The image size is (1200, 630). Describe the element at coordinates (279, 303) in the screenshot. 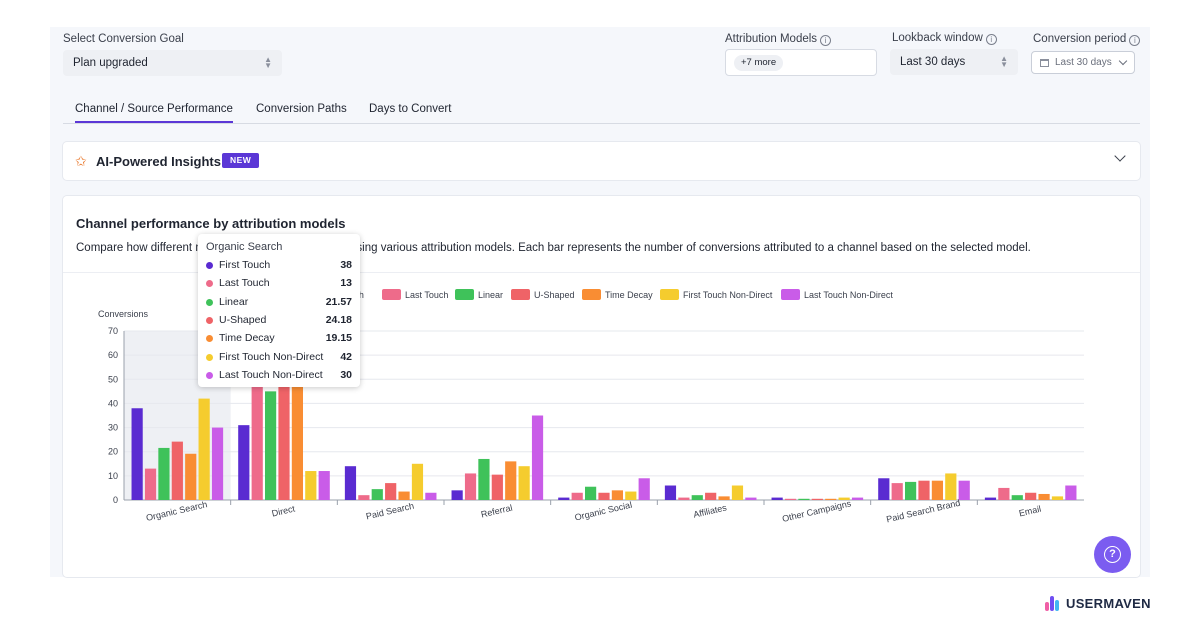

I see `tooltip-row: Linear 21.57` at that location.